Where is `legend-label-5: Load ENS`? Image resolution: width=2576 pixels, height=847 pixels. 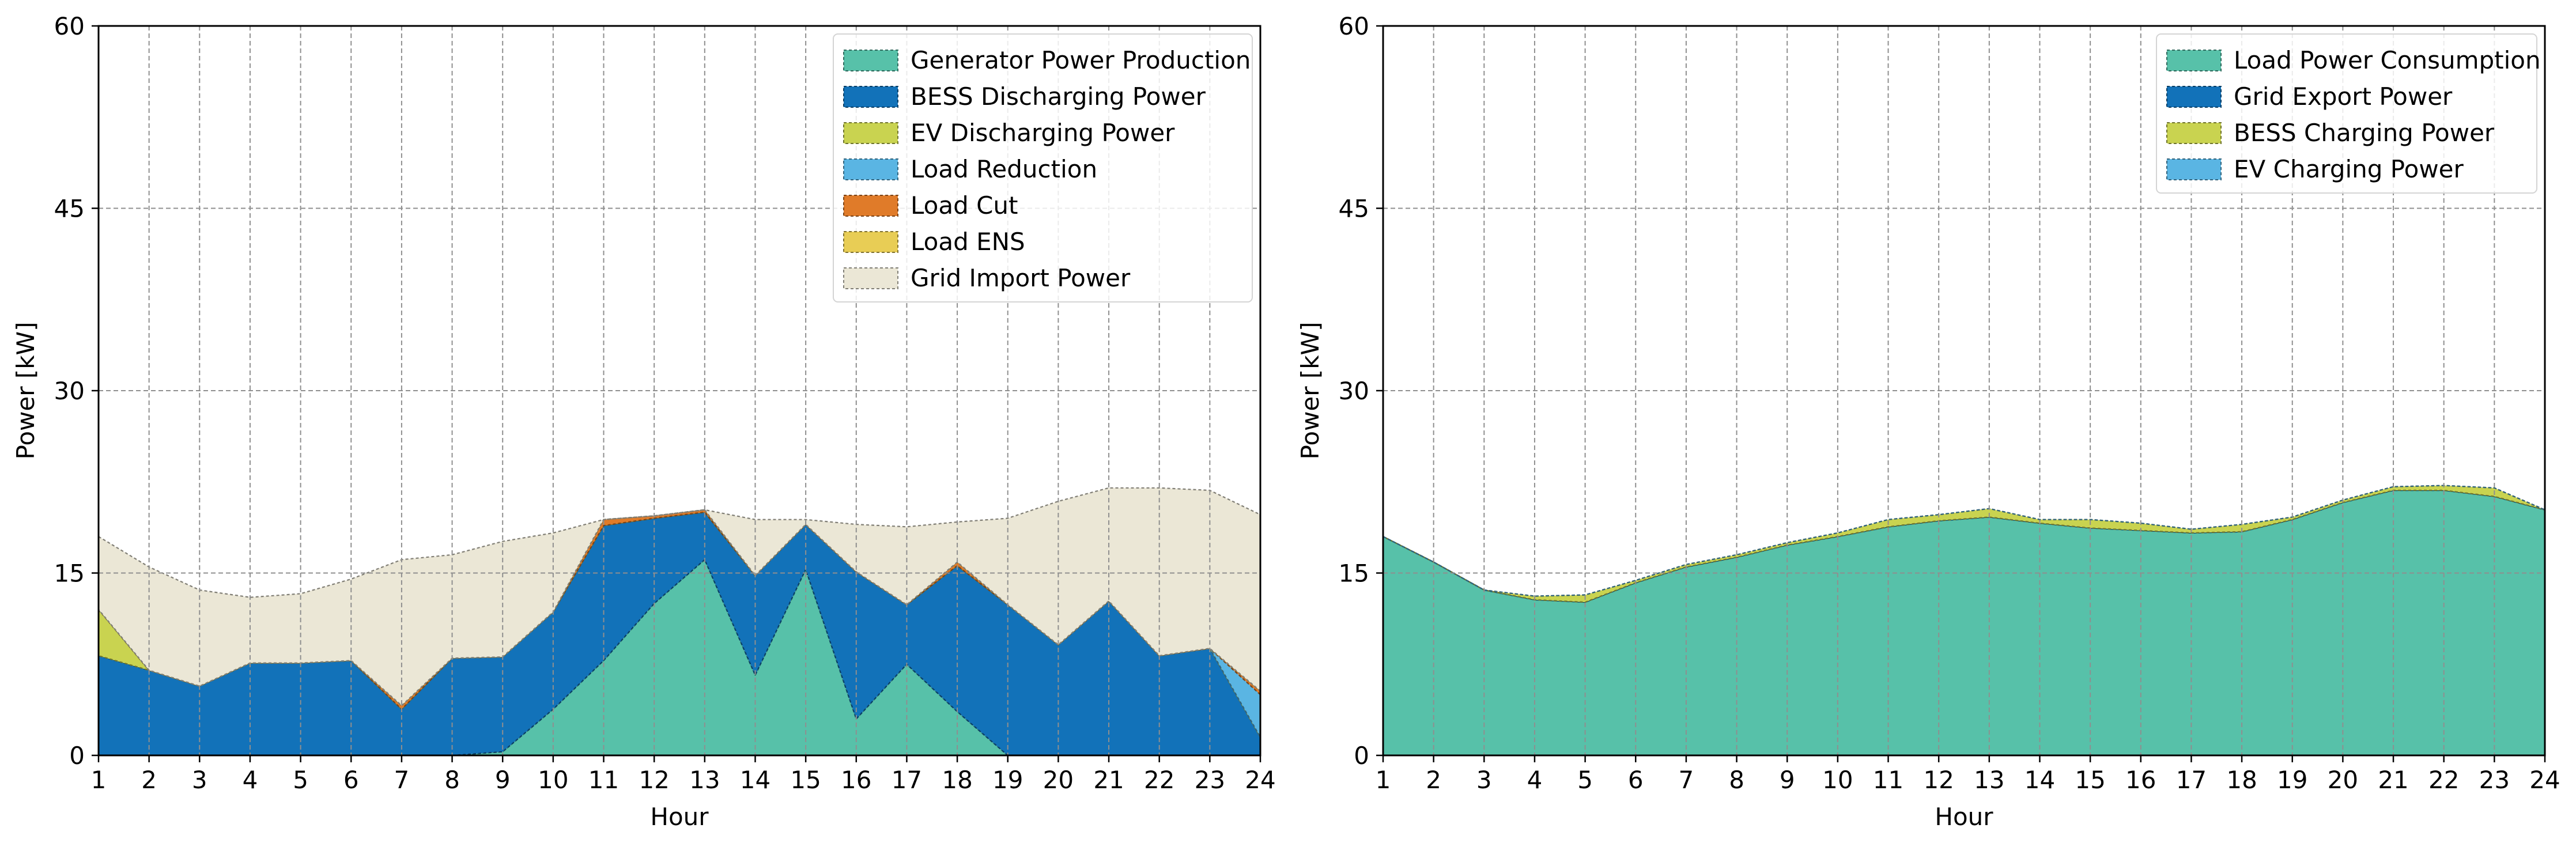 legend-label-5: Load ENS is located at coordinates (968, 242).